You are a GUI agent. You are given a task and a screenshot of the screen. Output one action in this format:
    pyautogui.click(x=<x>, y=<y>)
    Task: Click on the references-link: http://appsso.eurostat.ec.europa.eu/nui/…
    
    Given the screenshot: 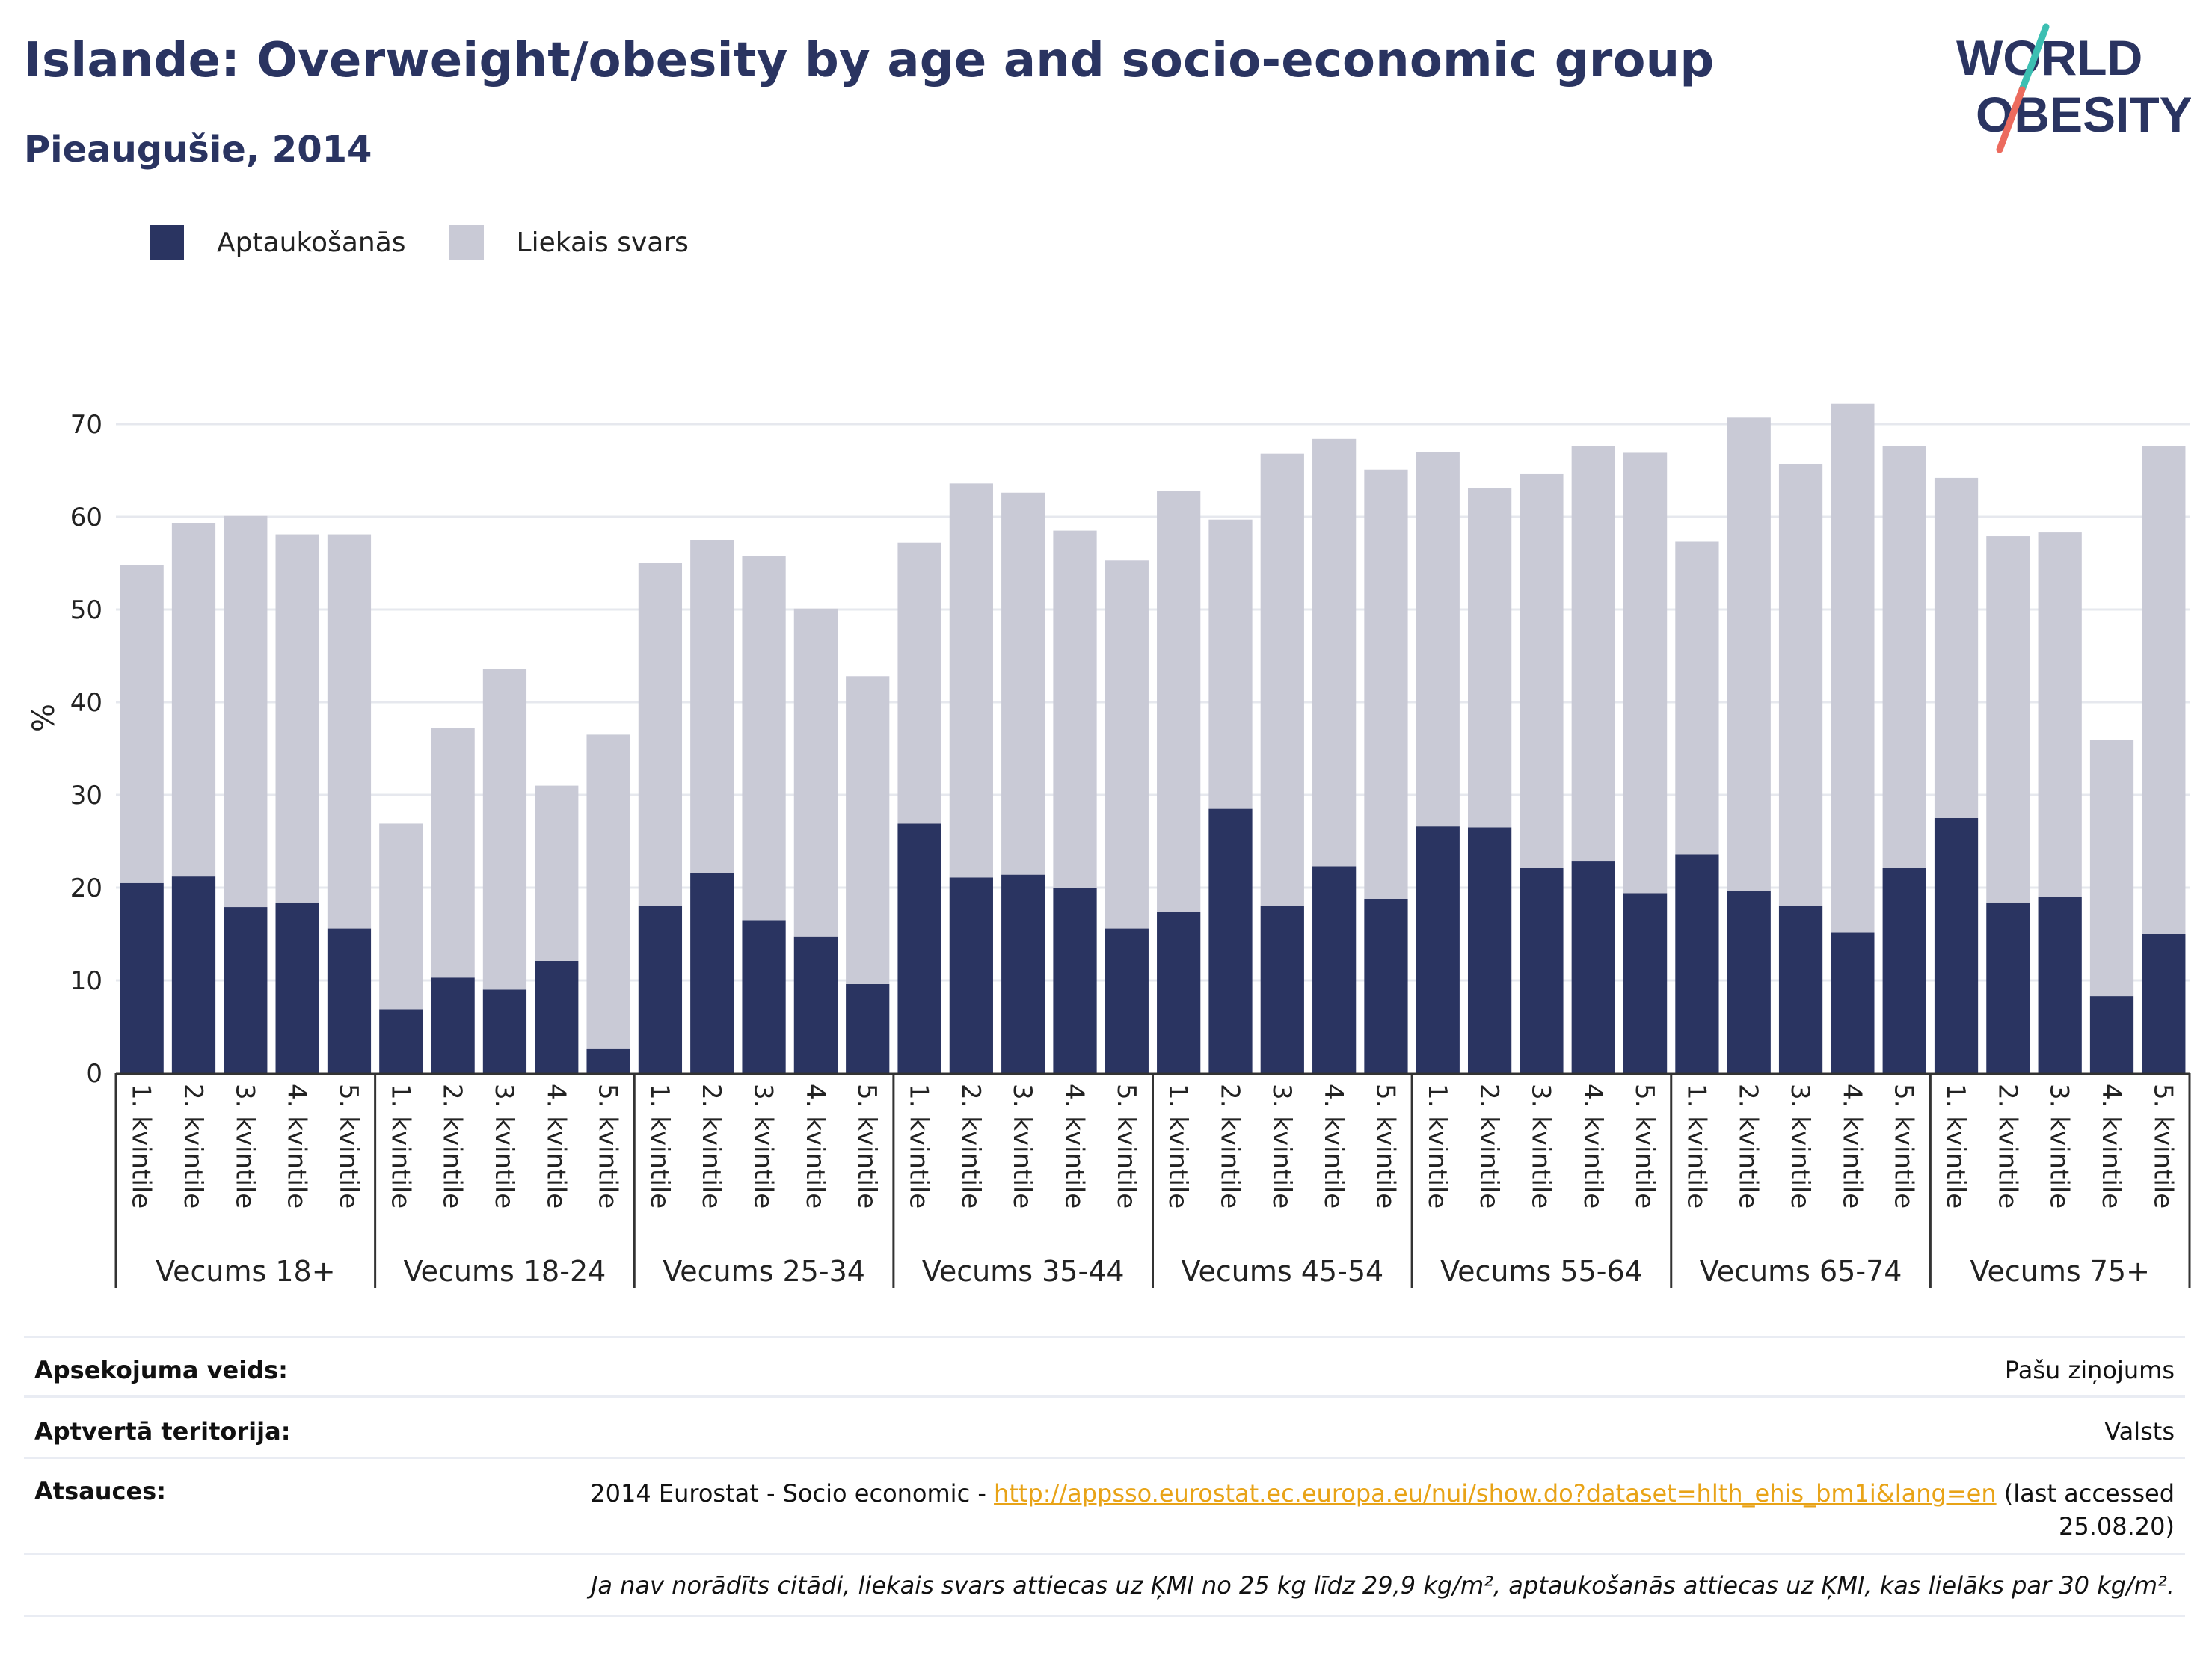 What is the action you would take?
    pyautogui.click(x=1495, y=1493)
    